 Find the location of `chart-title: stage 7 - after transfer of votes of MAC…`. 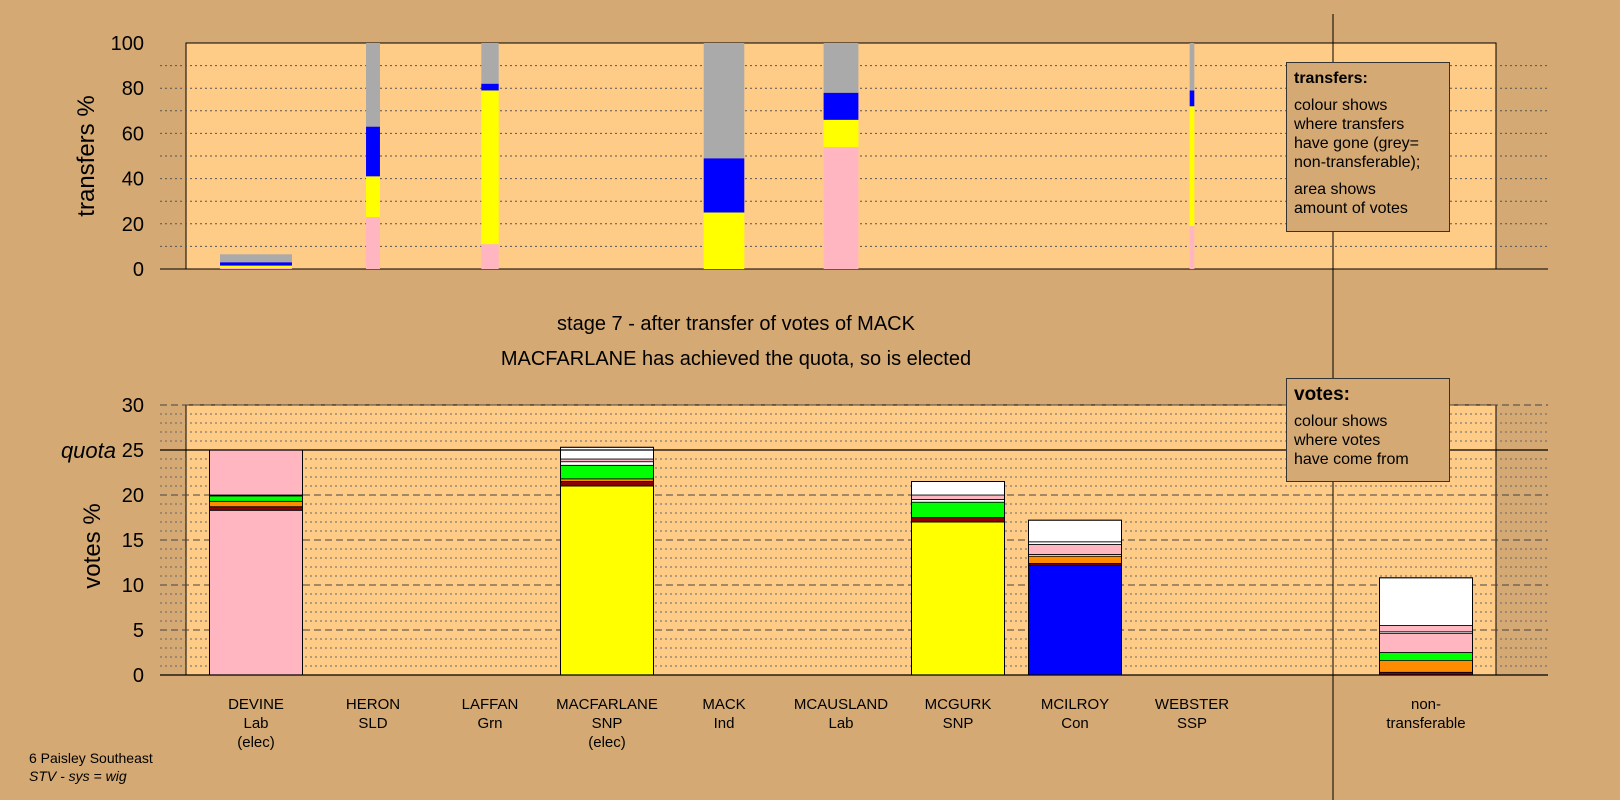

chart-title: stage 7 - after transfer of votes of MAC… is located at coordinates (736, 324).